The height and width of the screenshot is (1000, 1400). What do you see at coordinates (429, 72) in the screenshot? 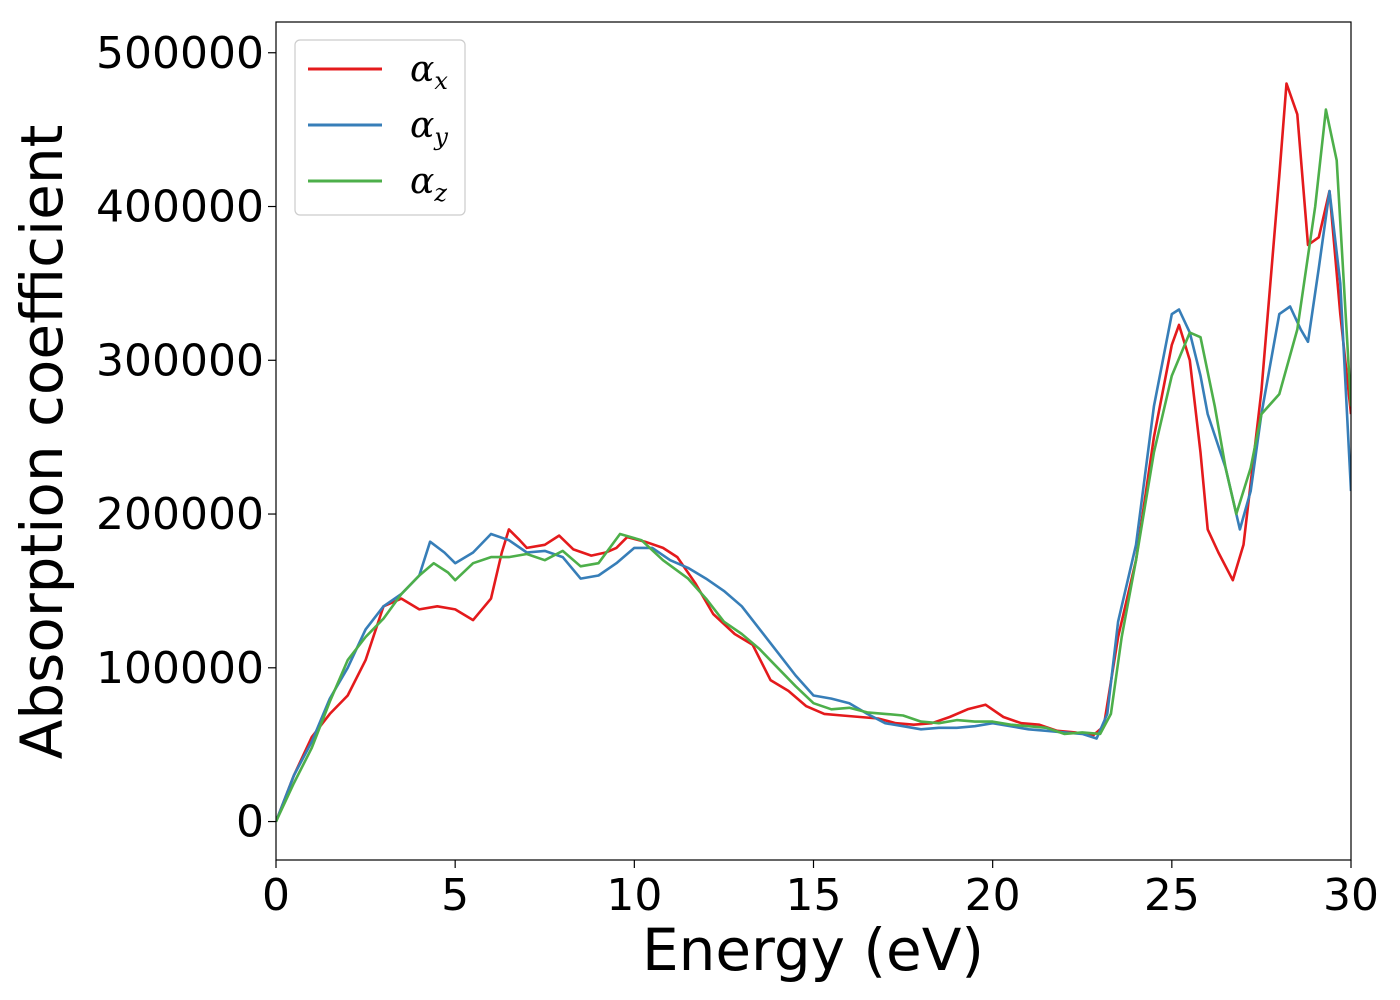
I see `legend-label-x: αx` at bounding box center [429, 72].